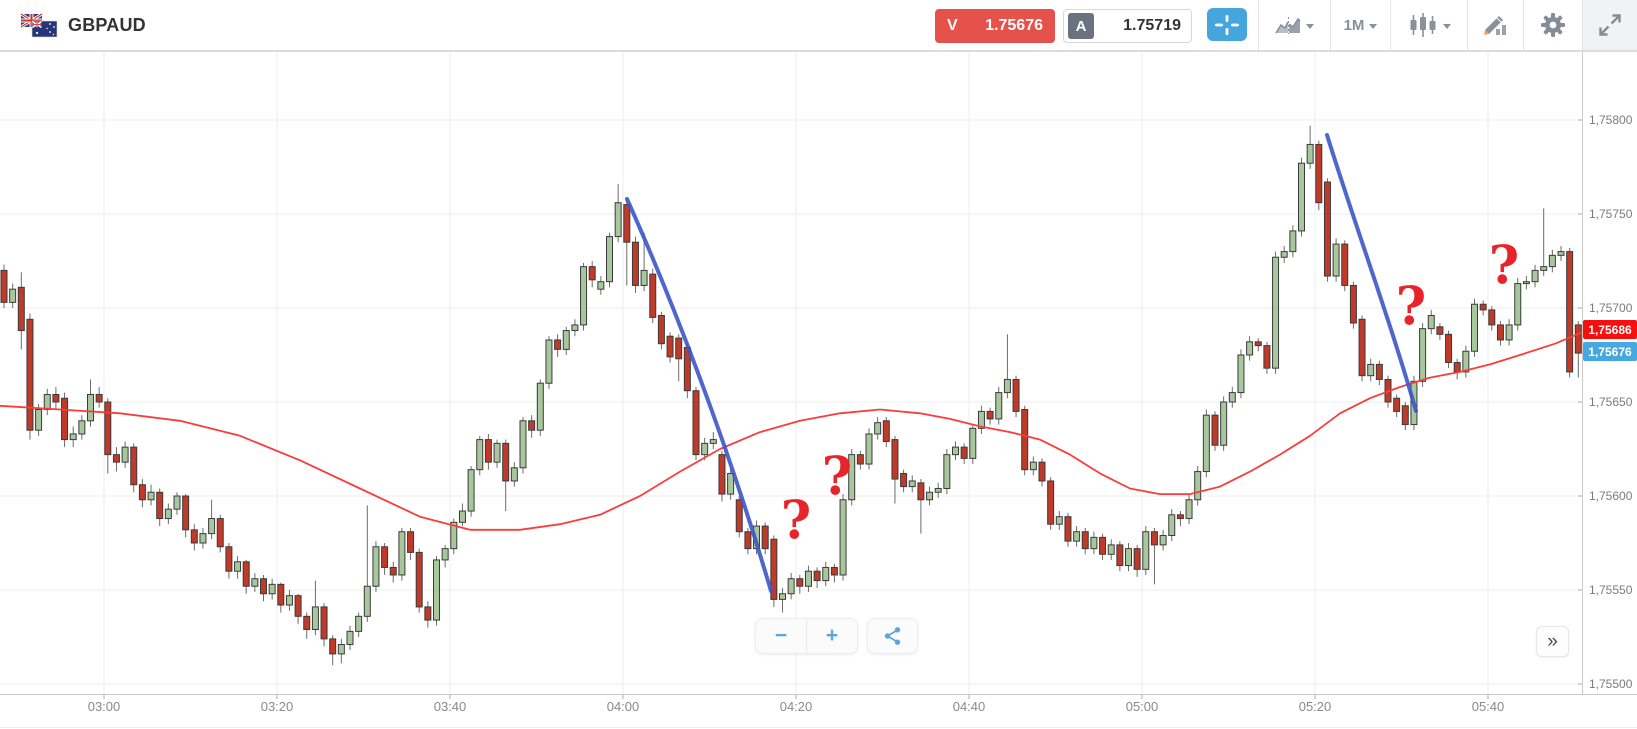 This screenshot has width=1637, height=729. What do you see at coordinates (1488, 706) in the screenshot?
I see `x-axis-label: 05:40` at bounding box center [1488, 706].